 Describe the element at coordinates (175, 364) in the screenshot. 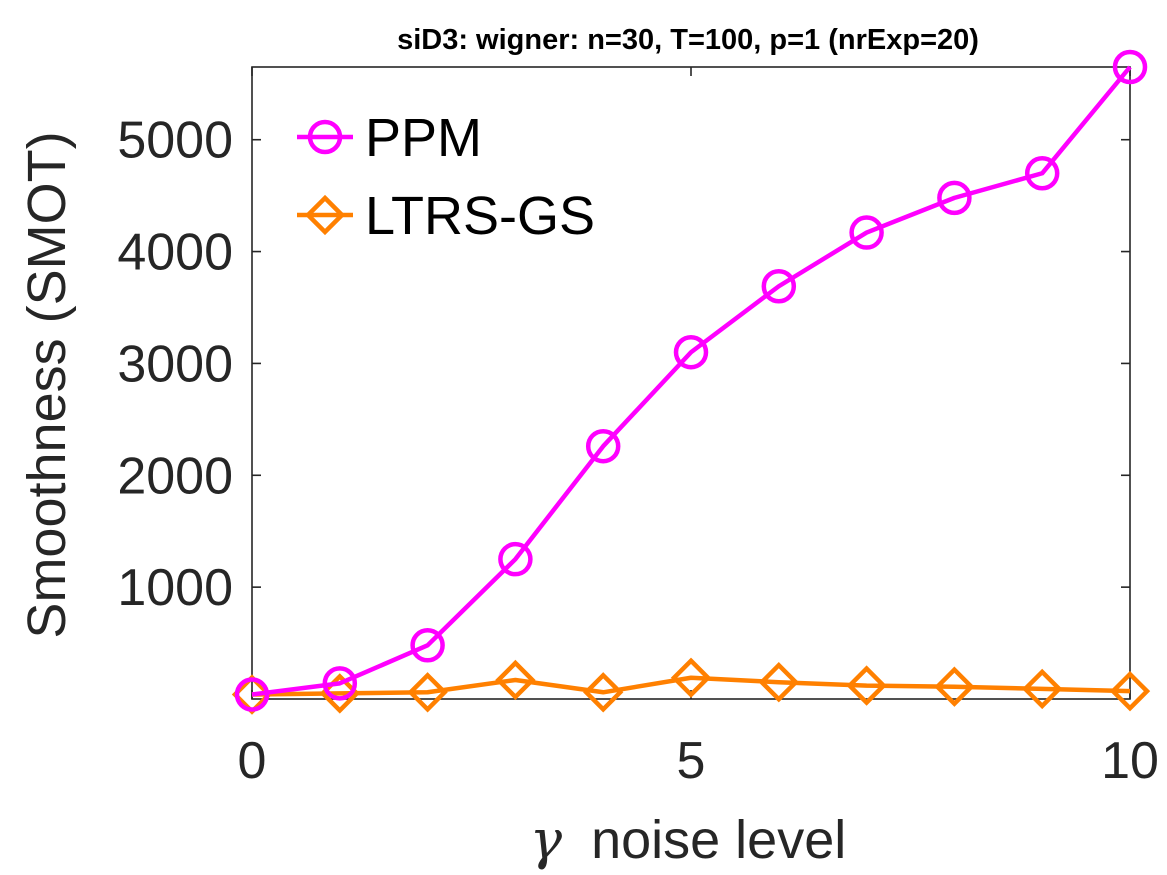

I see `y-tick-label: 3000` at that location.